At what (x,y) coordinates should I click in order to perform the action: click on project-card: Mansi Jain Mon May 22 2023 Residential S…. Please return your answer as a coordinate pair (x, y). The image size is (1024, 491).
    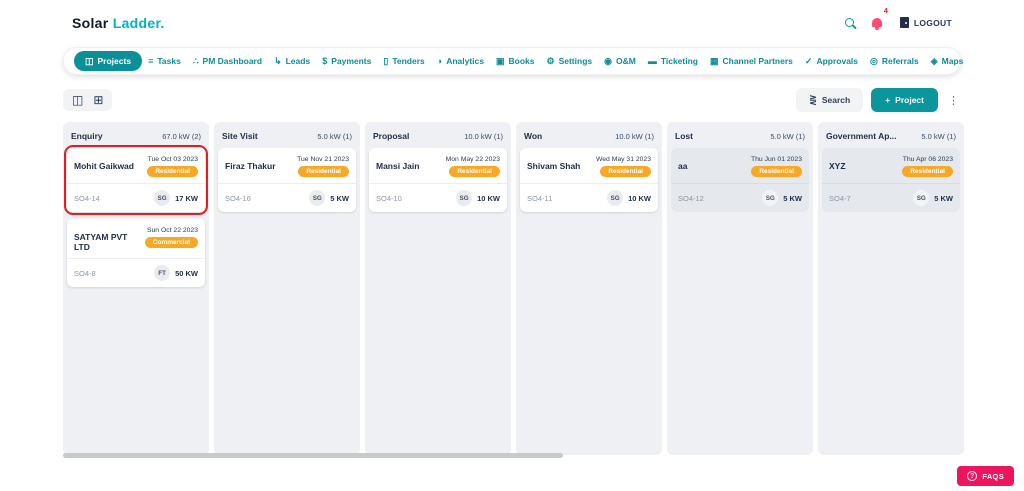
    Looking at the image, I should click on (438, 180).